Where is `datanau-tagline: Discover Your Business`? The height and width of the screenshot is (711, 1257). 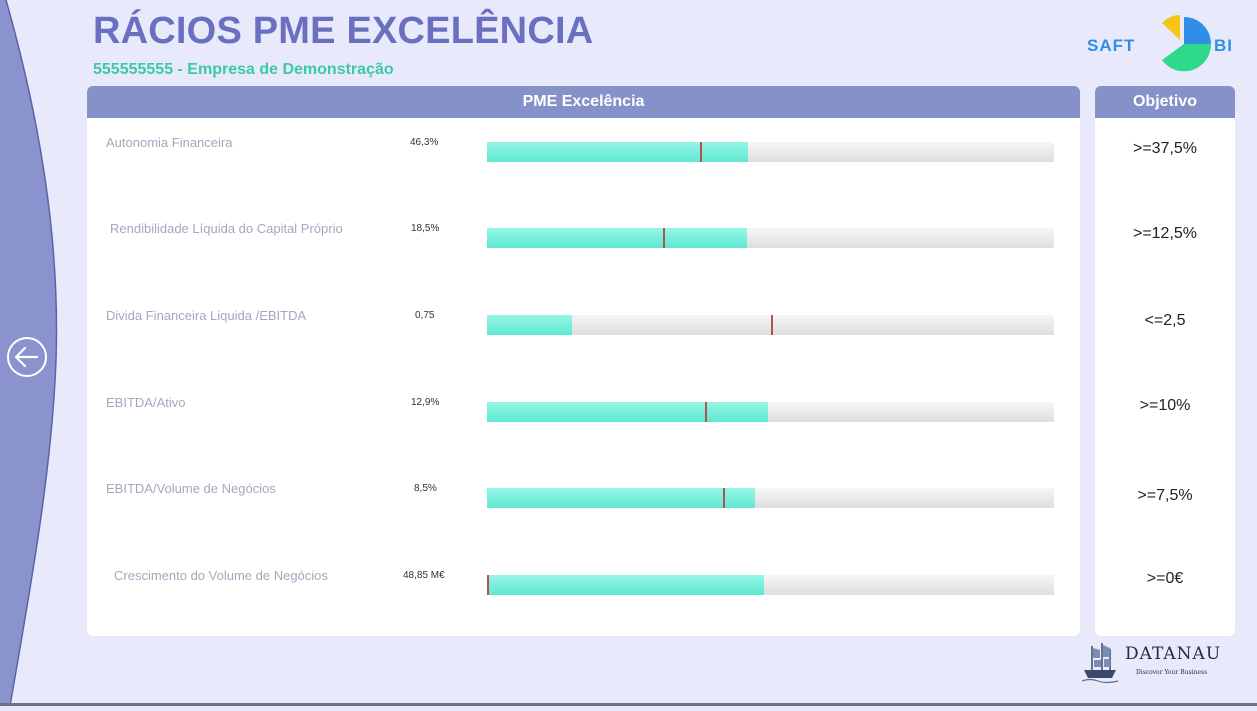 datanau-tagline: Discover Your Business is located at coordinates (1172, 672).